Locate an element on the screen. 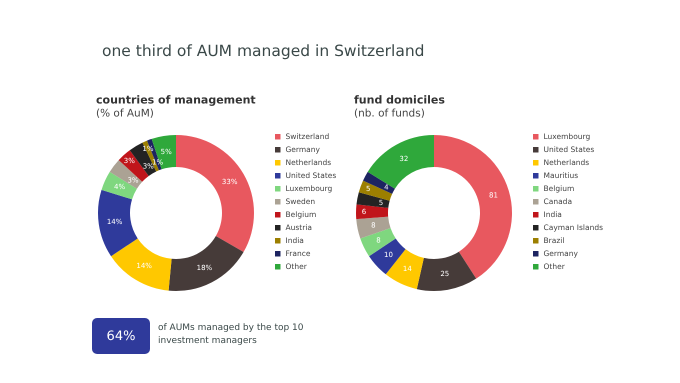 The width and height of the screenshot is (680, 383). chart-subtitle: (nb. of funds) is located at coordinates (389, 114).